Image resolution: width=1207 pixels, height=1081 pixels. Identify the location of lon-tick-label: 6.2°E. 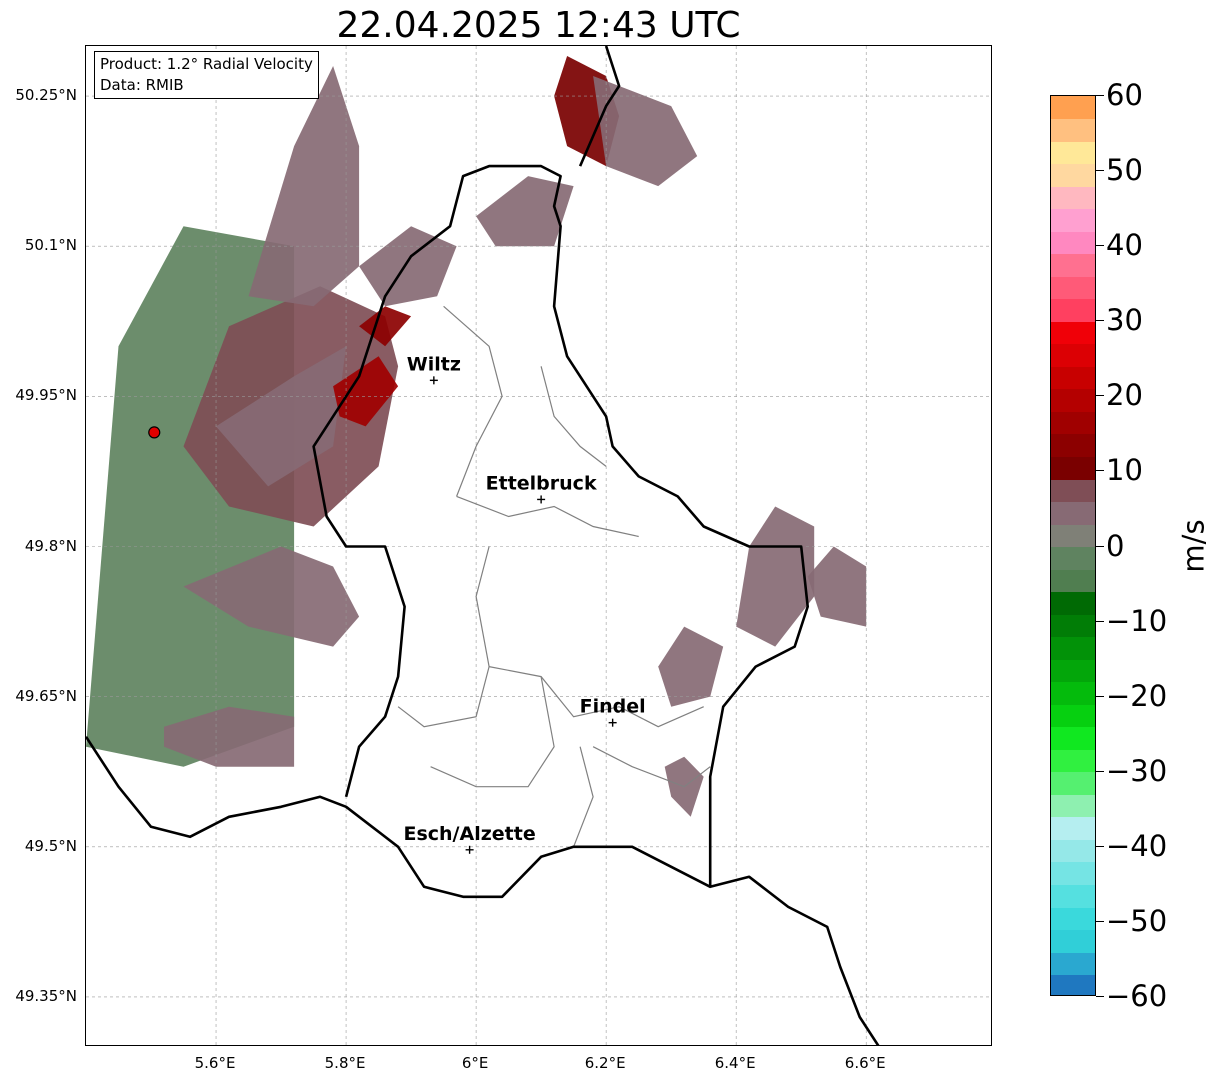
(605, 1063).